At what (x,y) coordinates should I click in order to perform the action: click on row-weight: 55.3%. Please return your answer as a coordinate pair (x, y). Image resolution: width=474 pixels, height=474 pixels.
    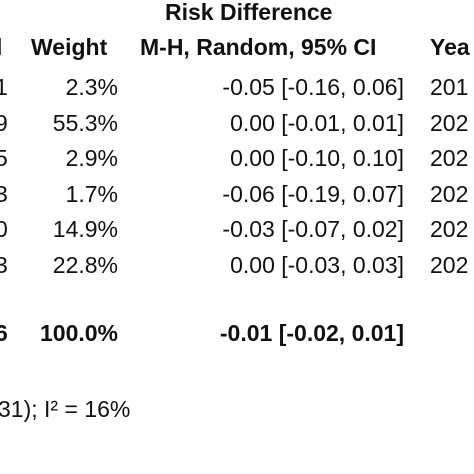
    Looking at the image, I should click on (85, 122).